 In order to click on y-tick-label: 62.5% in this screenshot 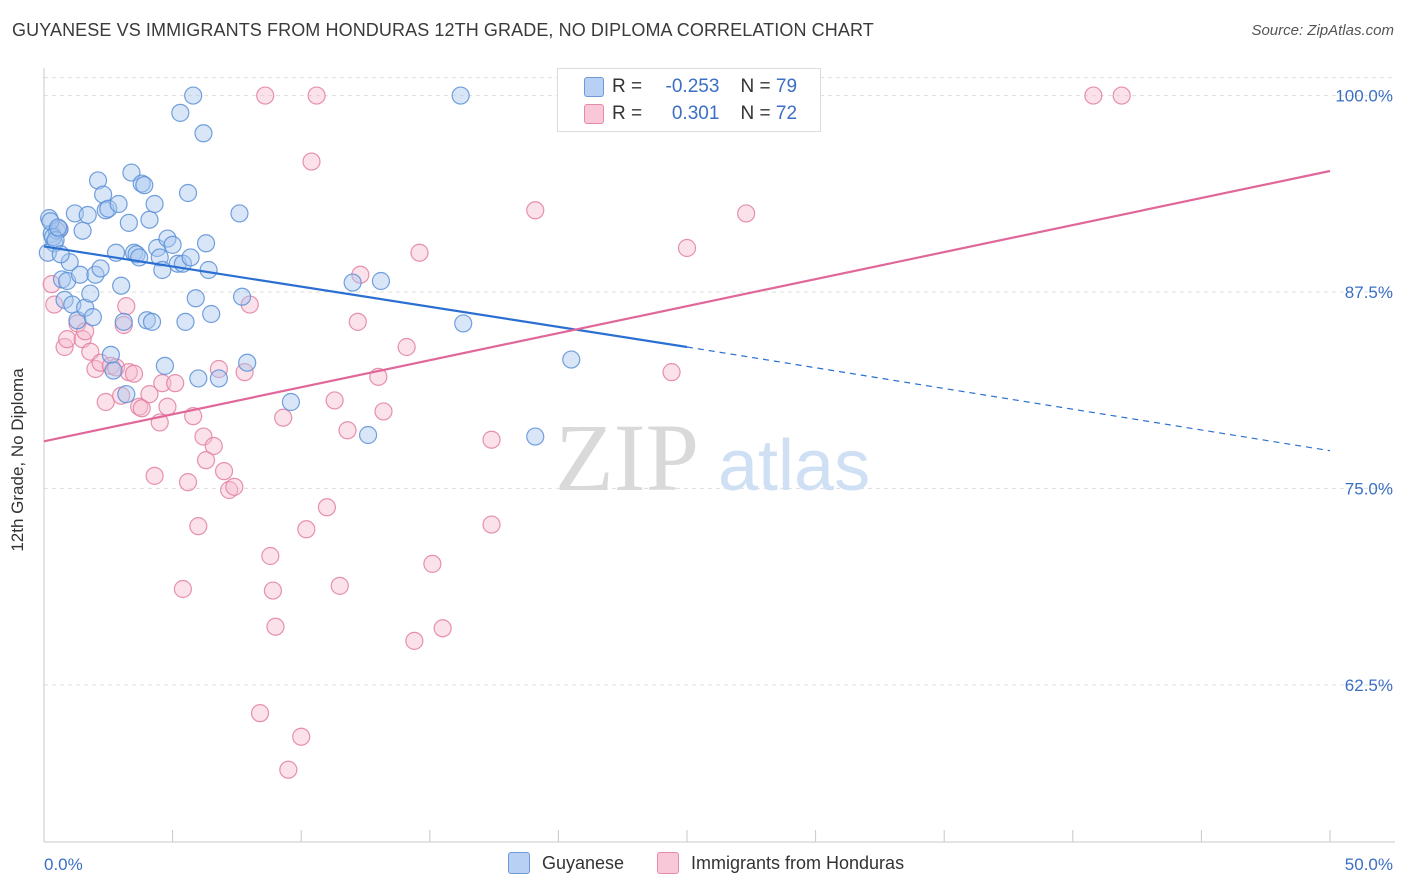, I will do `click(1369, 685)`.